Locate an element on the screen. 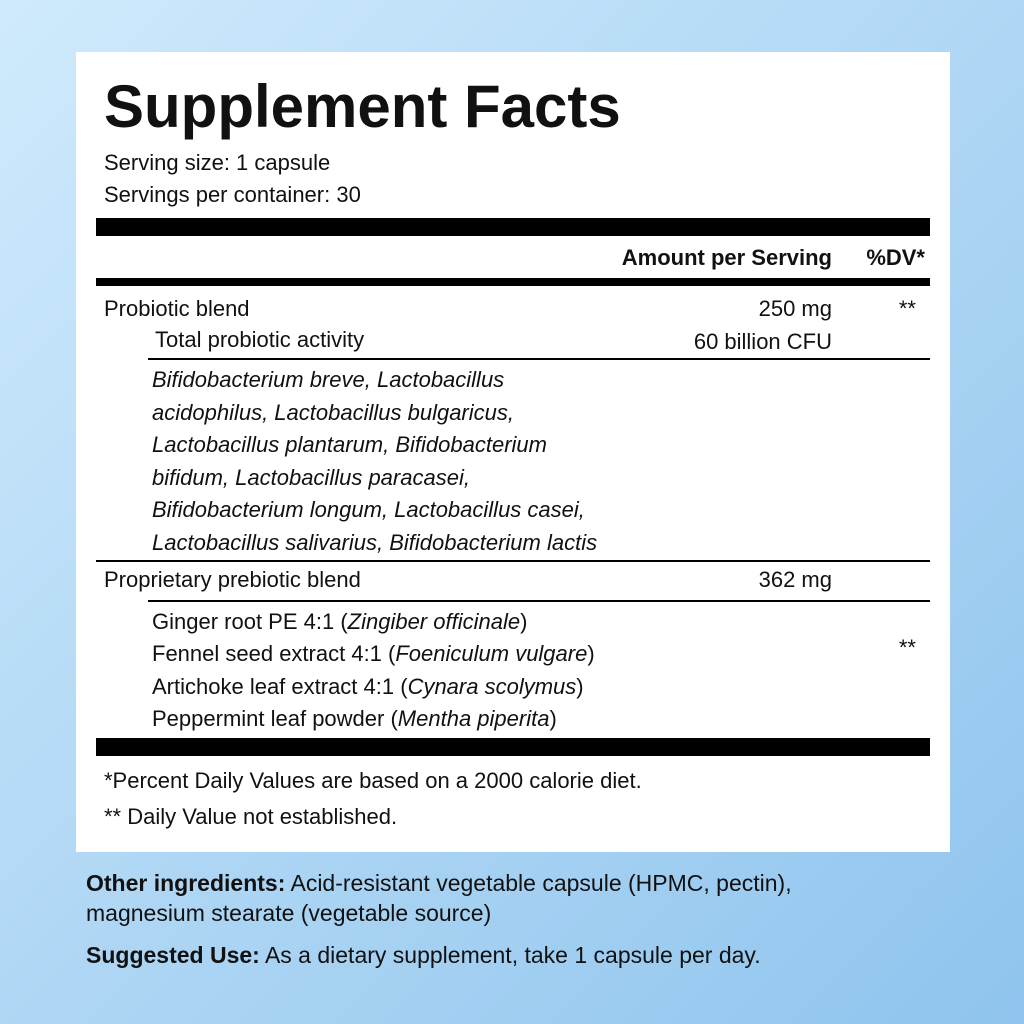 The width and height of the screenshot is (1024, 1024). prebiotic-dv: ** is located at coordinates (907, 647).